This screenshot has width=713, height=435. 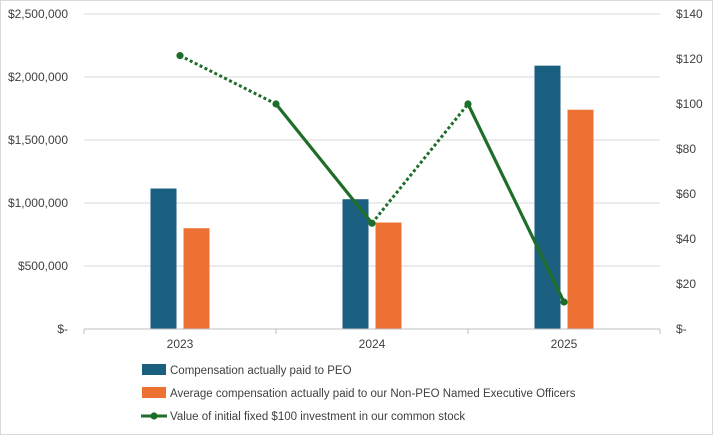 I want to click on left-tick-label: $1,000,000, so click(x=38, y=203).